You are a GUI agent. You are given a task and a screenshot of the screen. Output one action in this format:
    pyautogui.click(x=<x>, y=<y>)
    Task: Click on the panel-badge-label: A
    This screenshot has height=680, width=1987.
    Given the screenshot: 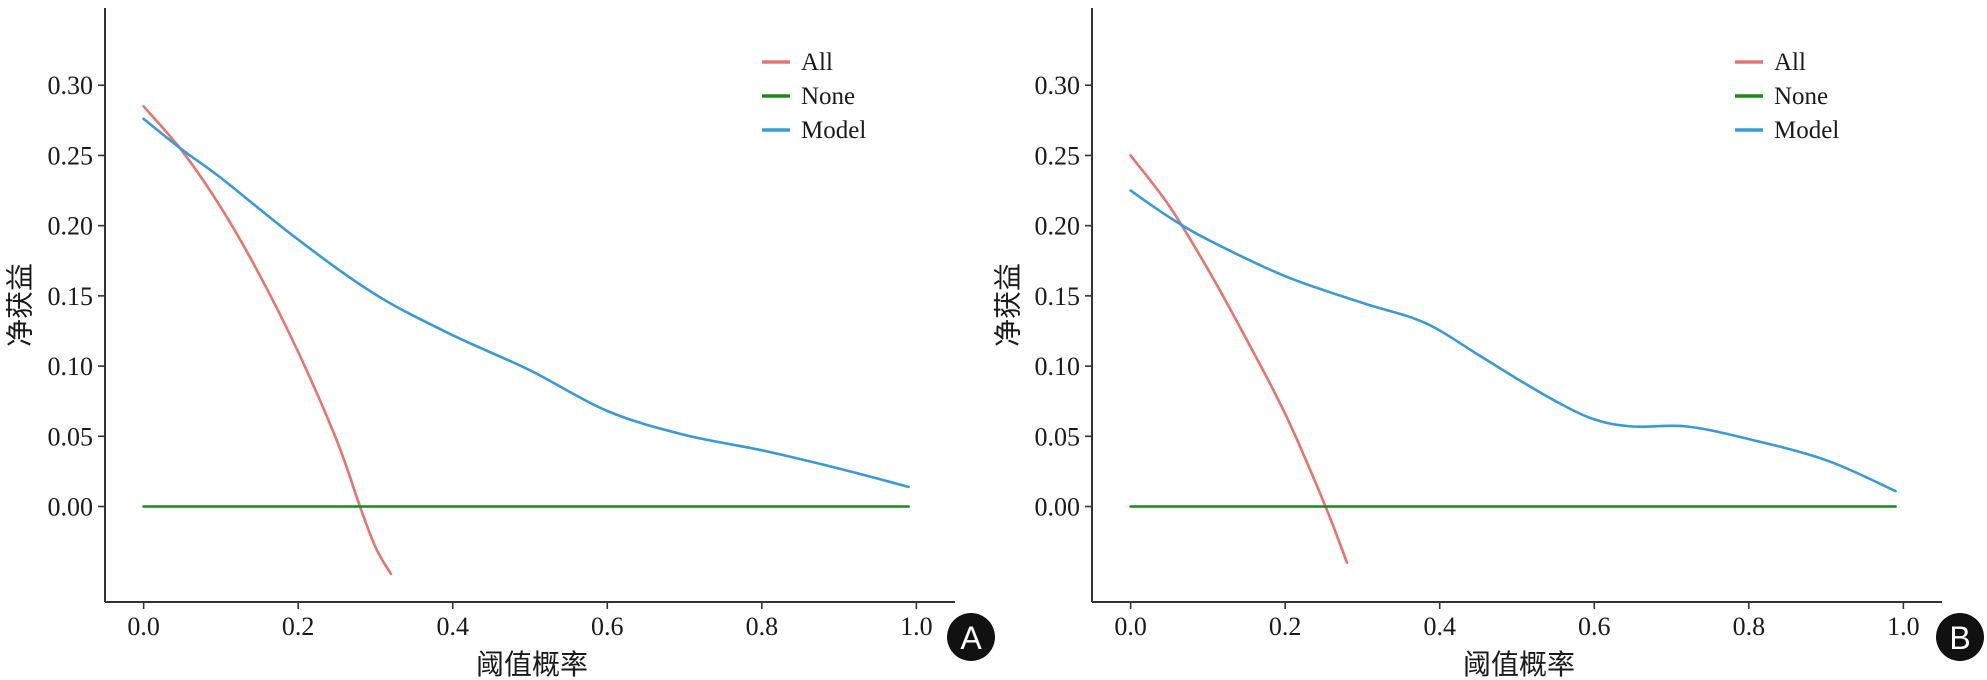 What is the action you would take?
    pyautogui.click(x=971, y=638)
    